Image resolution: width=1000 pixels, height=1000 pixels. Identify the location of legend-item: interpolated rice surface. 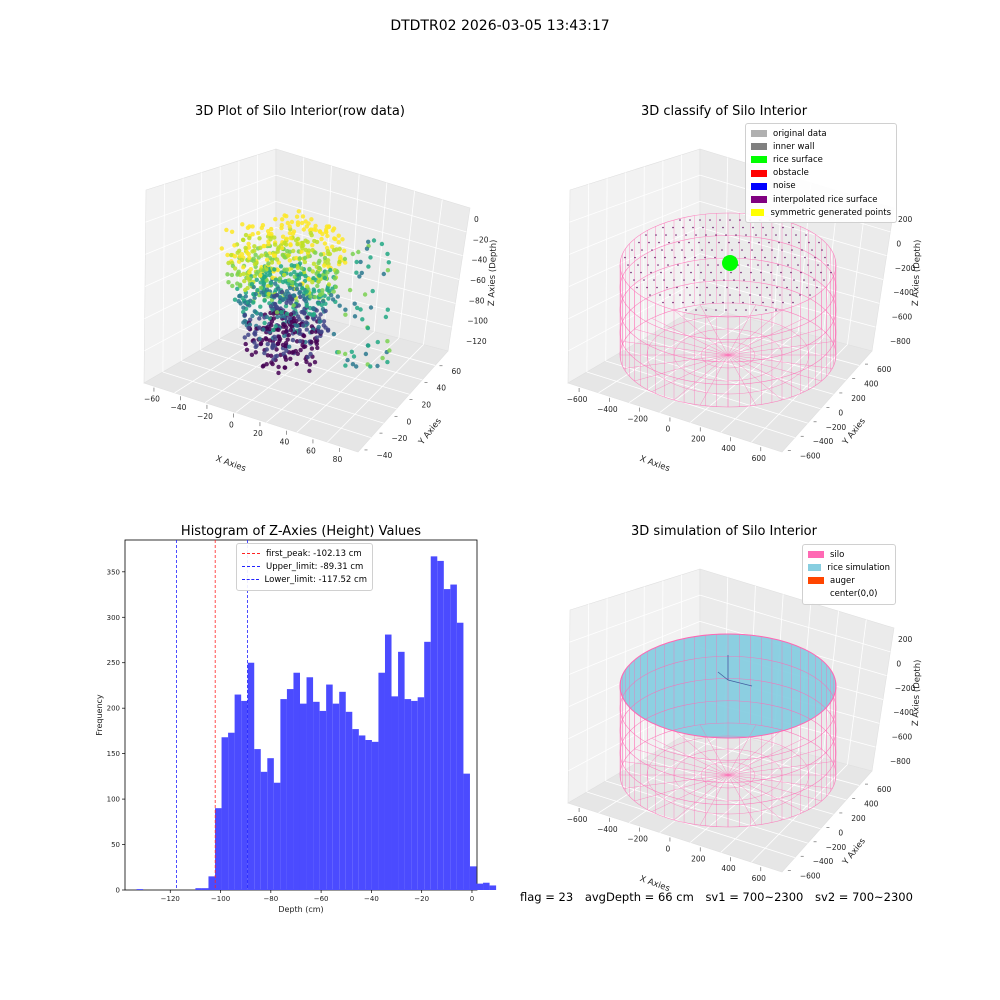
(821, 199).